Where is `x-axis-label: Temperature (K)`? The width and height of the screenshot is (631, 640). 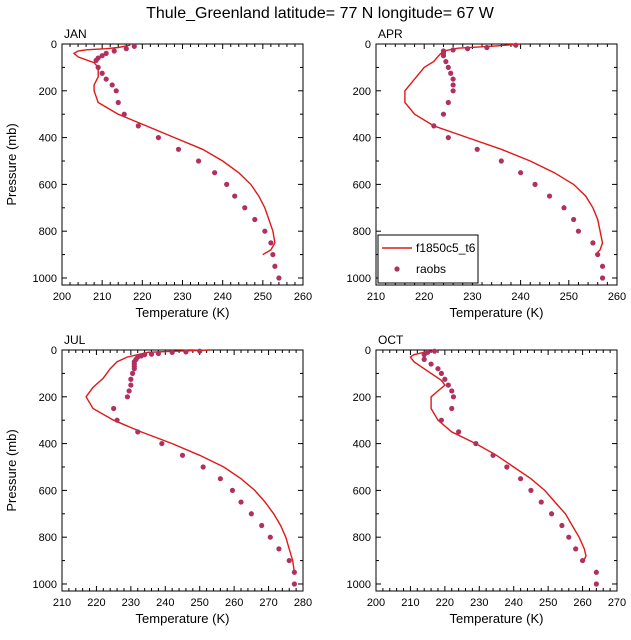 x-axis-label: Temperature (K) is located at coordinates (183, 618).